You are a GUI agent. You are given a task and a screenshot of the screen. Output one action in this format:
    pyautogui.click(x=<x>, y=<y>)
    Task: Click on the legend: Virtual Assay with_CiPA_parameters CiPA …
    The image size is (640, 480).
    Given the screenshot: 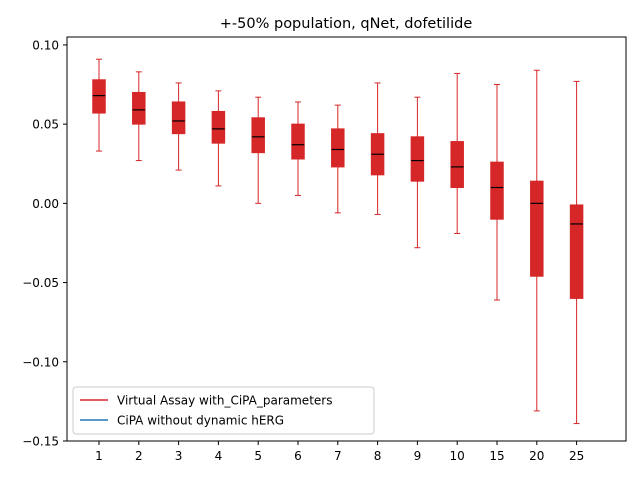 What is the action you would take?
    pyautogui.click(x=223, y=410)
    